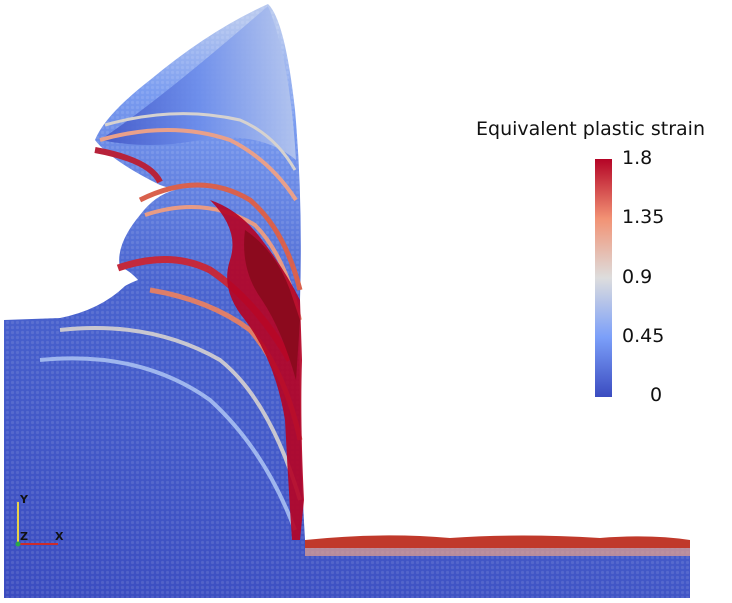 This screenshot has width=732, height=603. I want to click on legend-tick-1: 1.35, so click(643, 217).